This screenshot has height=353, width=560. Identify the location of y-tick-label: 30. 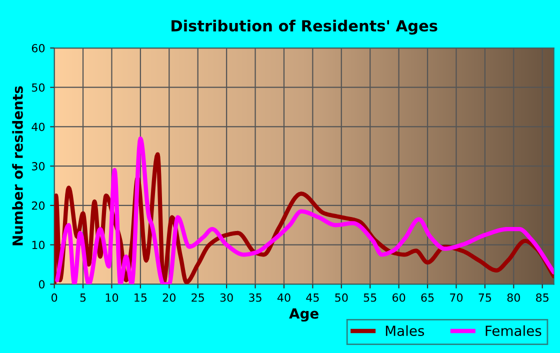
(38, 166).